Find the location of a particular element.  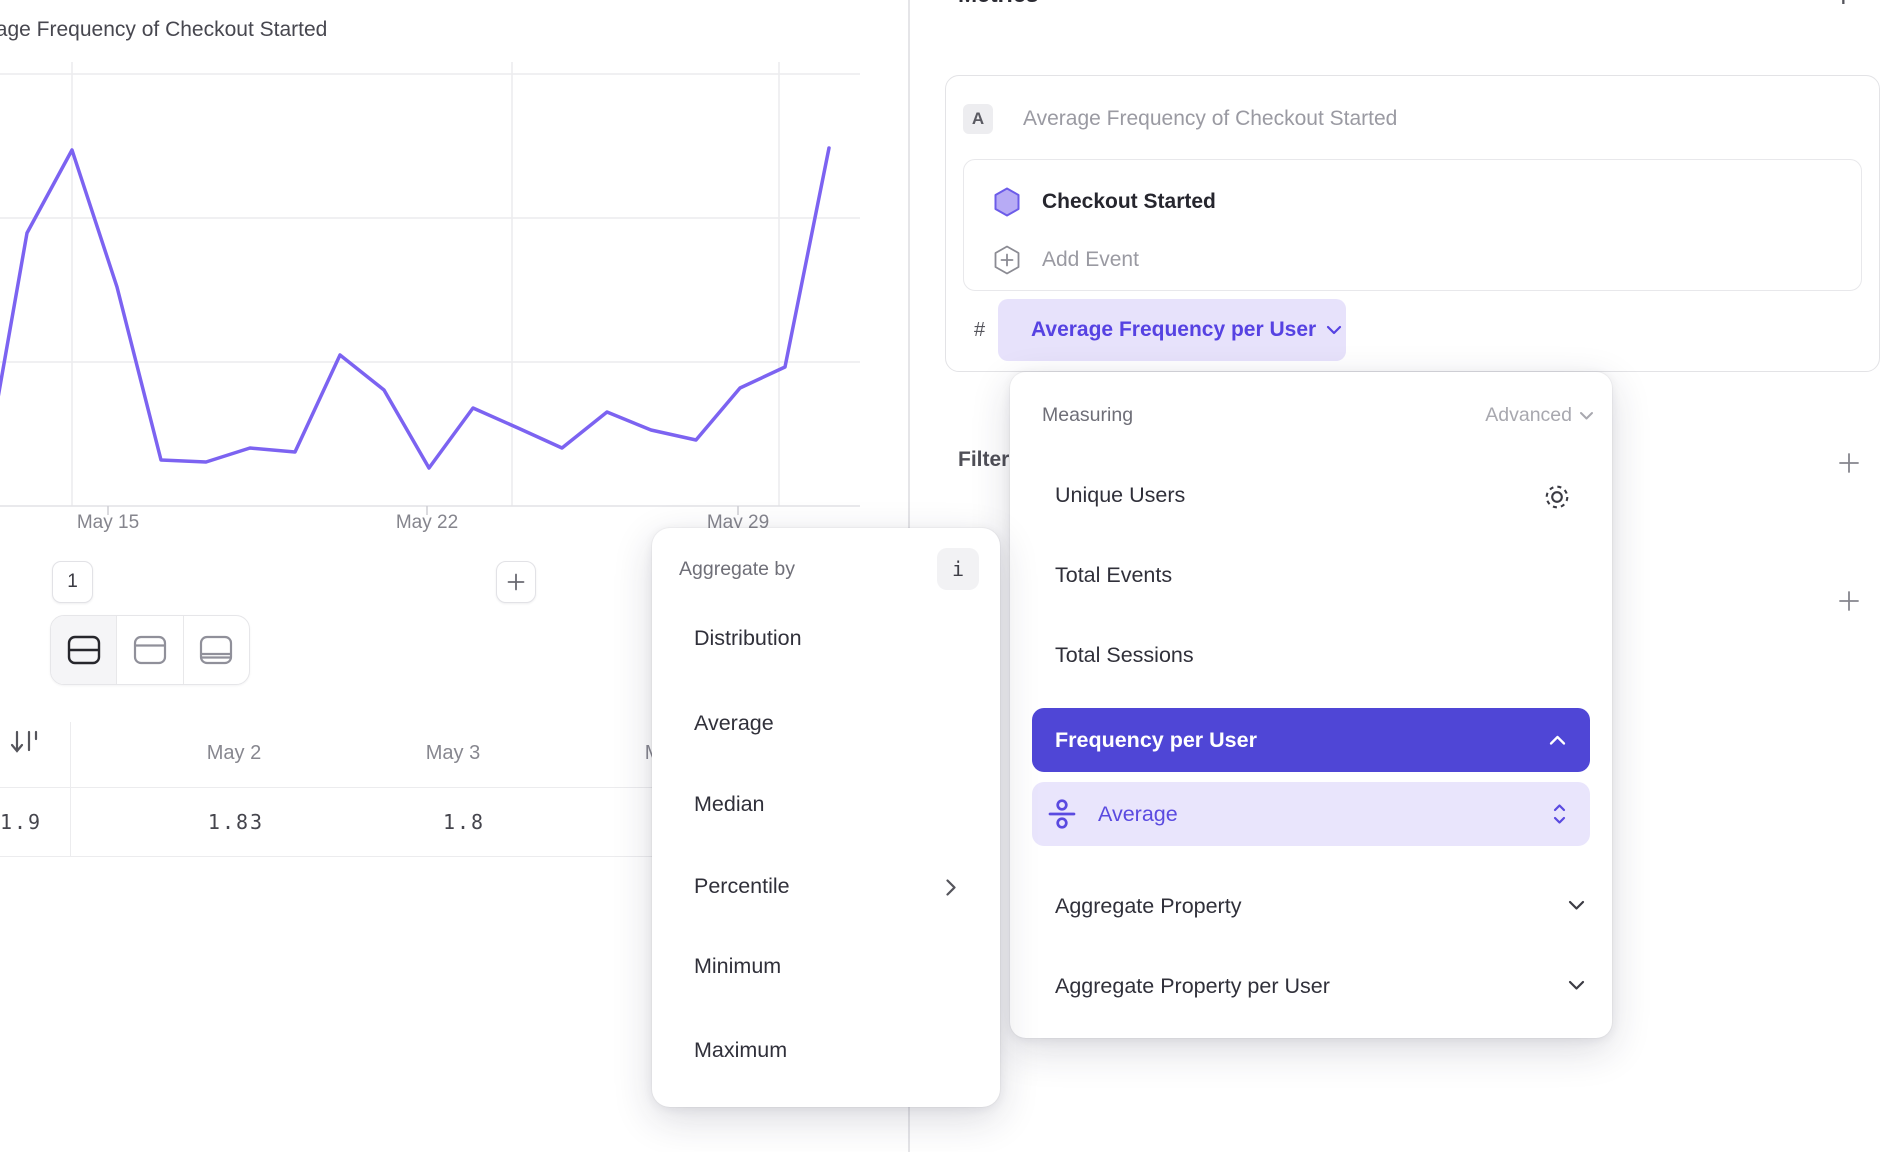

menu-item-total-sessions: Total Sessions is located at coordinates (1124, 655).